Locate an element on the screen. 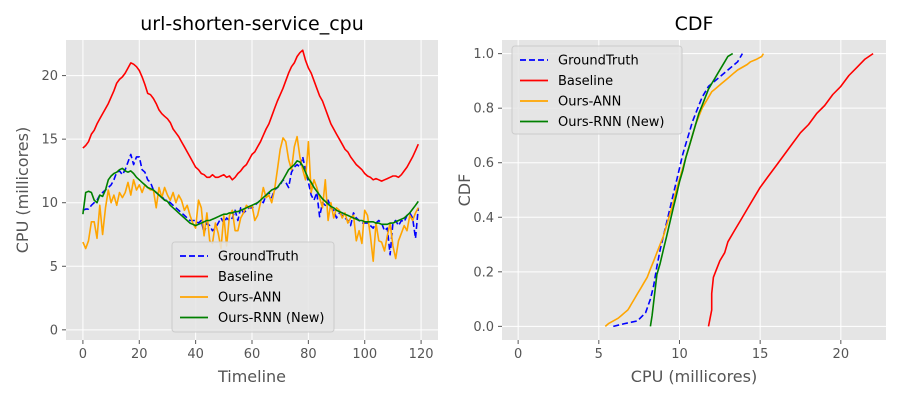  y-tick-label: 5 is located at coordinates (54, 267).